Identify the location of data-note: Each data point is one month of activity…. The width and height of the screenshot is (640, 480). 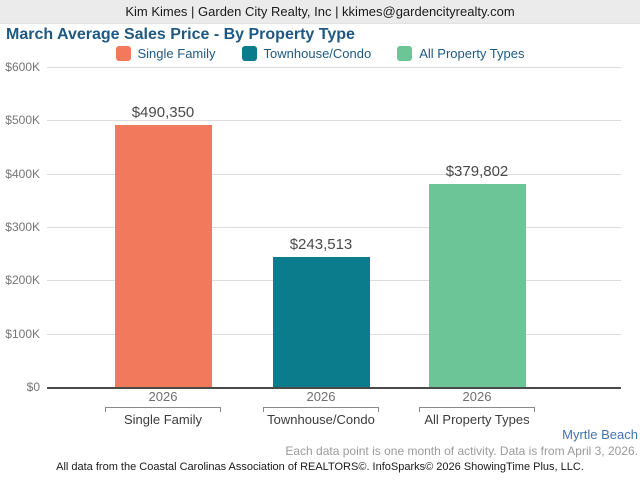
(461, 451).